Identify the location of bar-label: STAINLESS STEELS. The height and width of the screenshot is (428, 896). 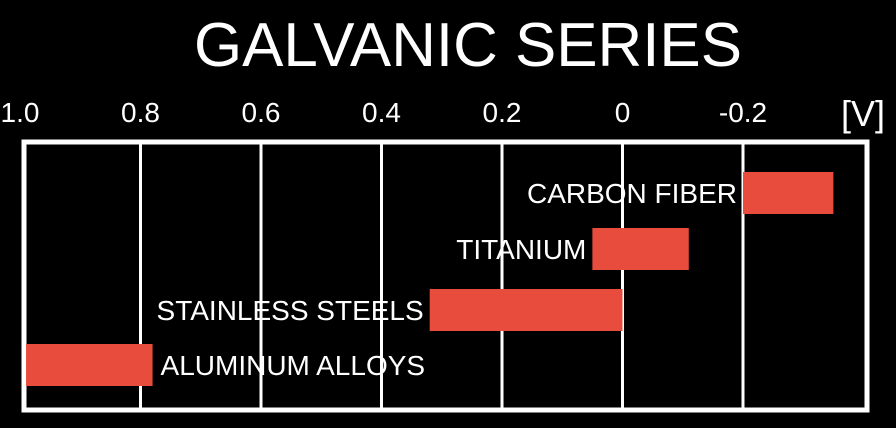
(290, 310).